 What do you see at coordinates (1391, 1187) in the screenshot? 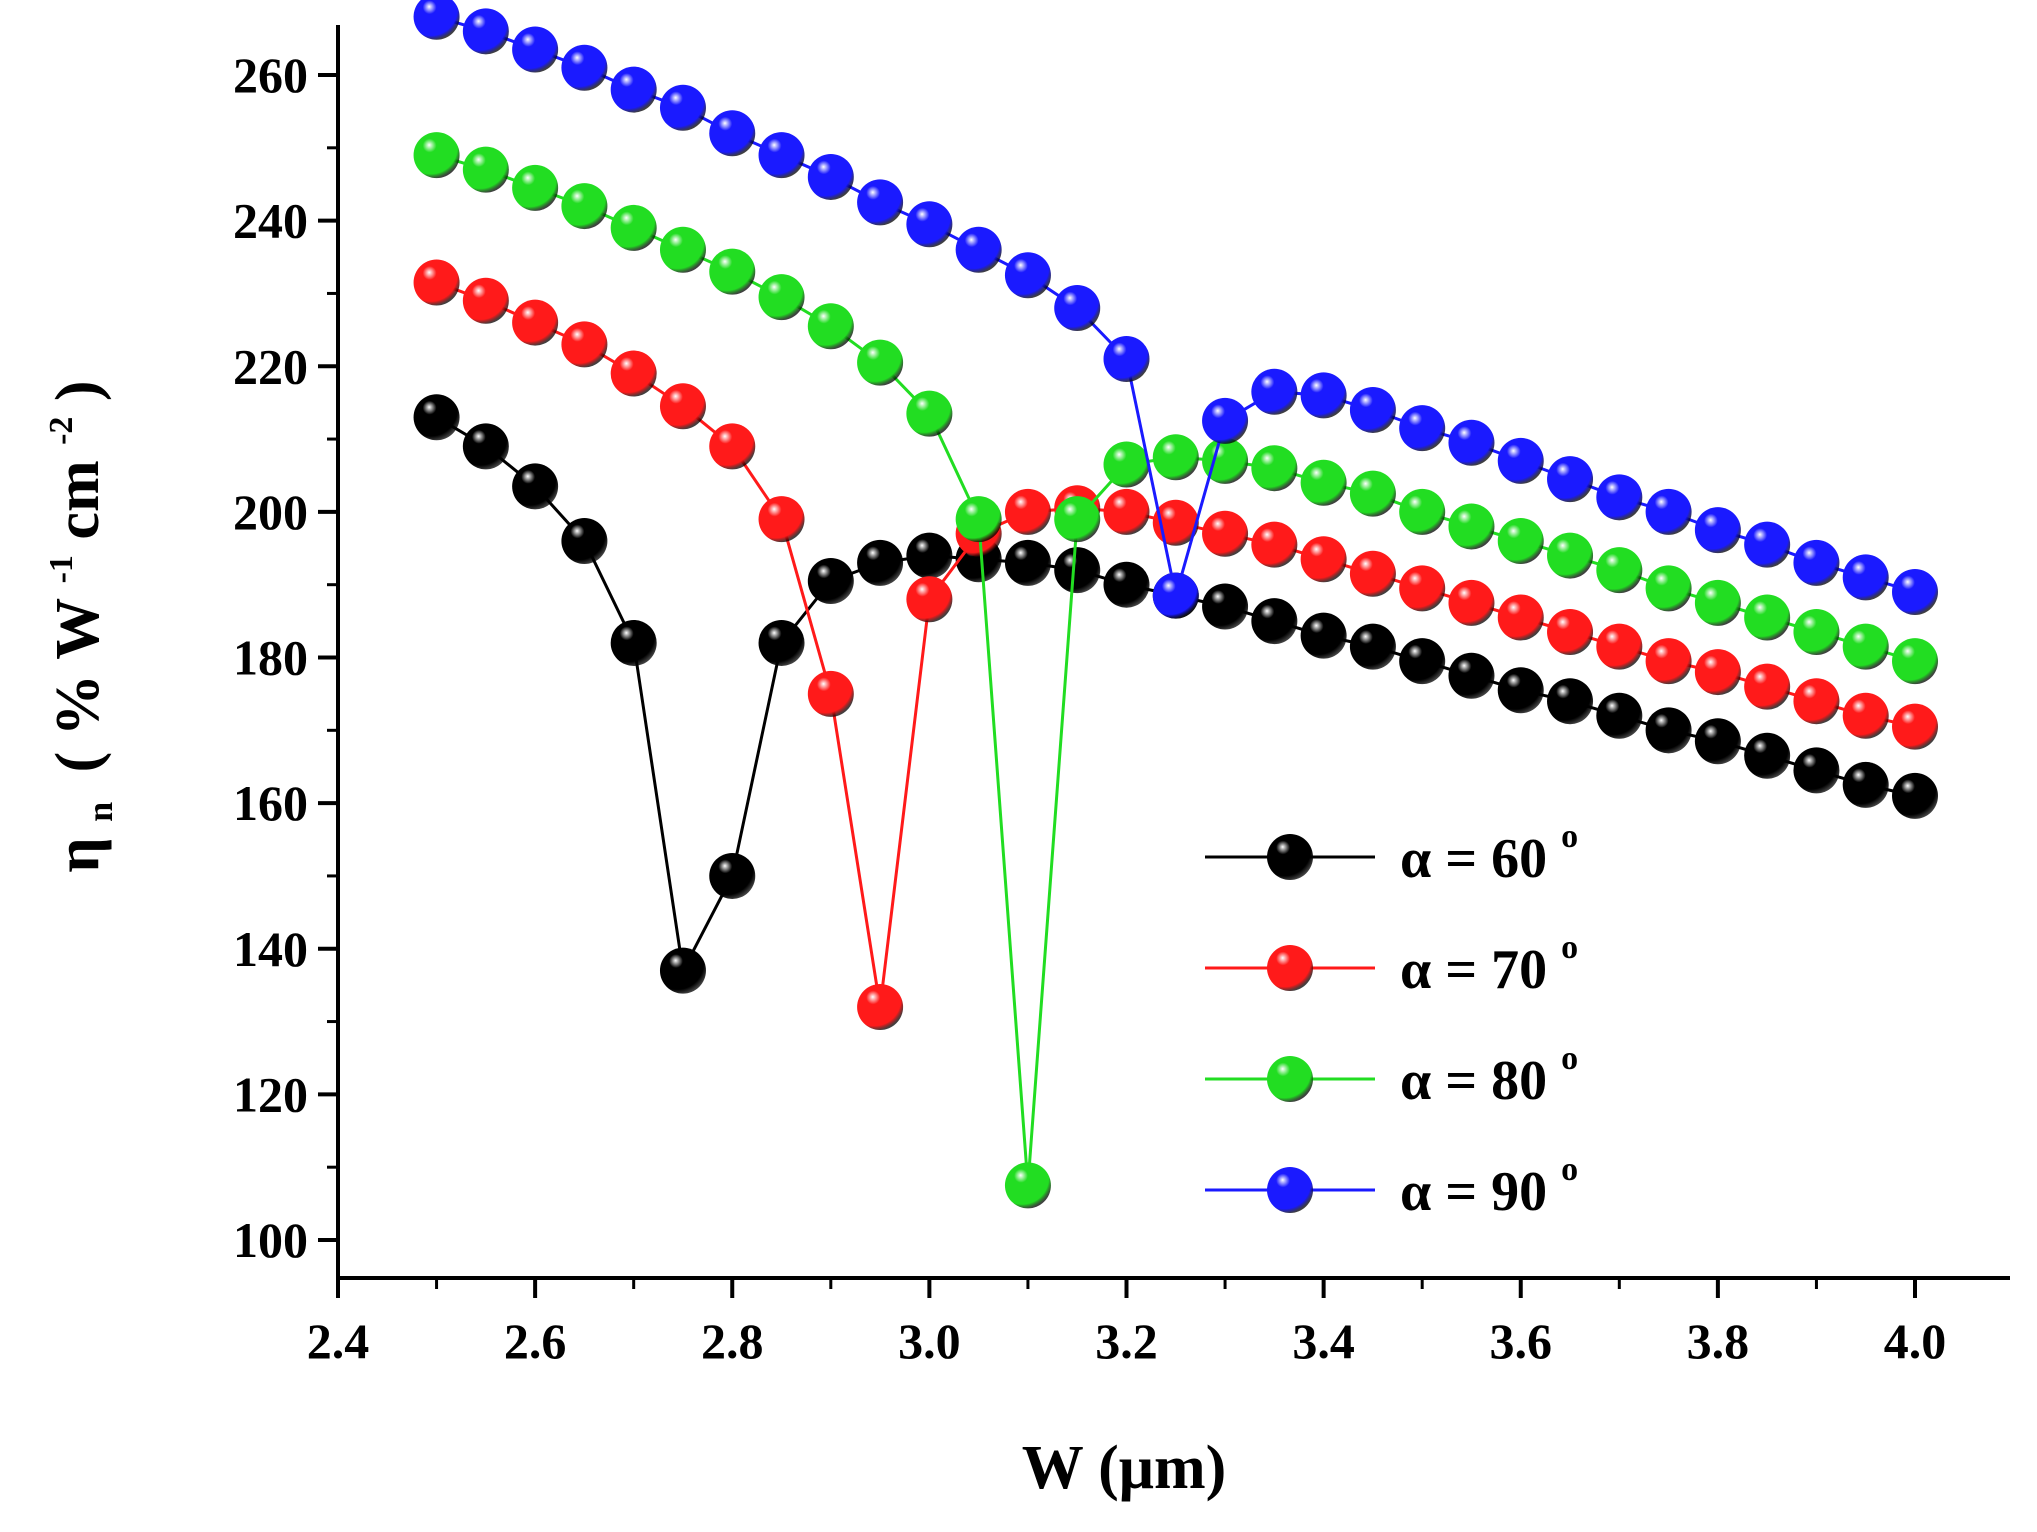
I see `legend-item: α = 90 o` at bounding box center [1391, 1187].